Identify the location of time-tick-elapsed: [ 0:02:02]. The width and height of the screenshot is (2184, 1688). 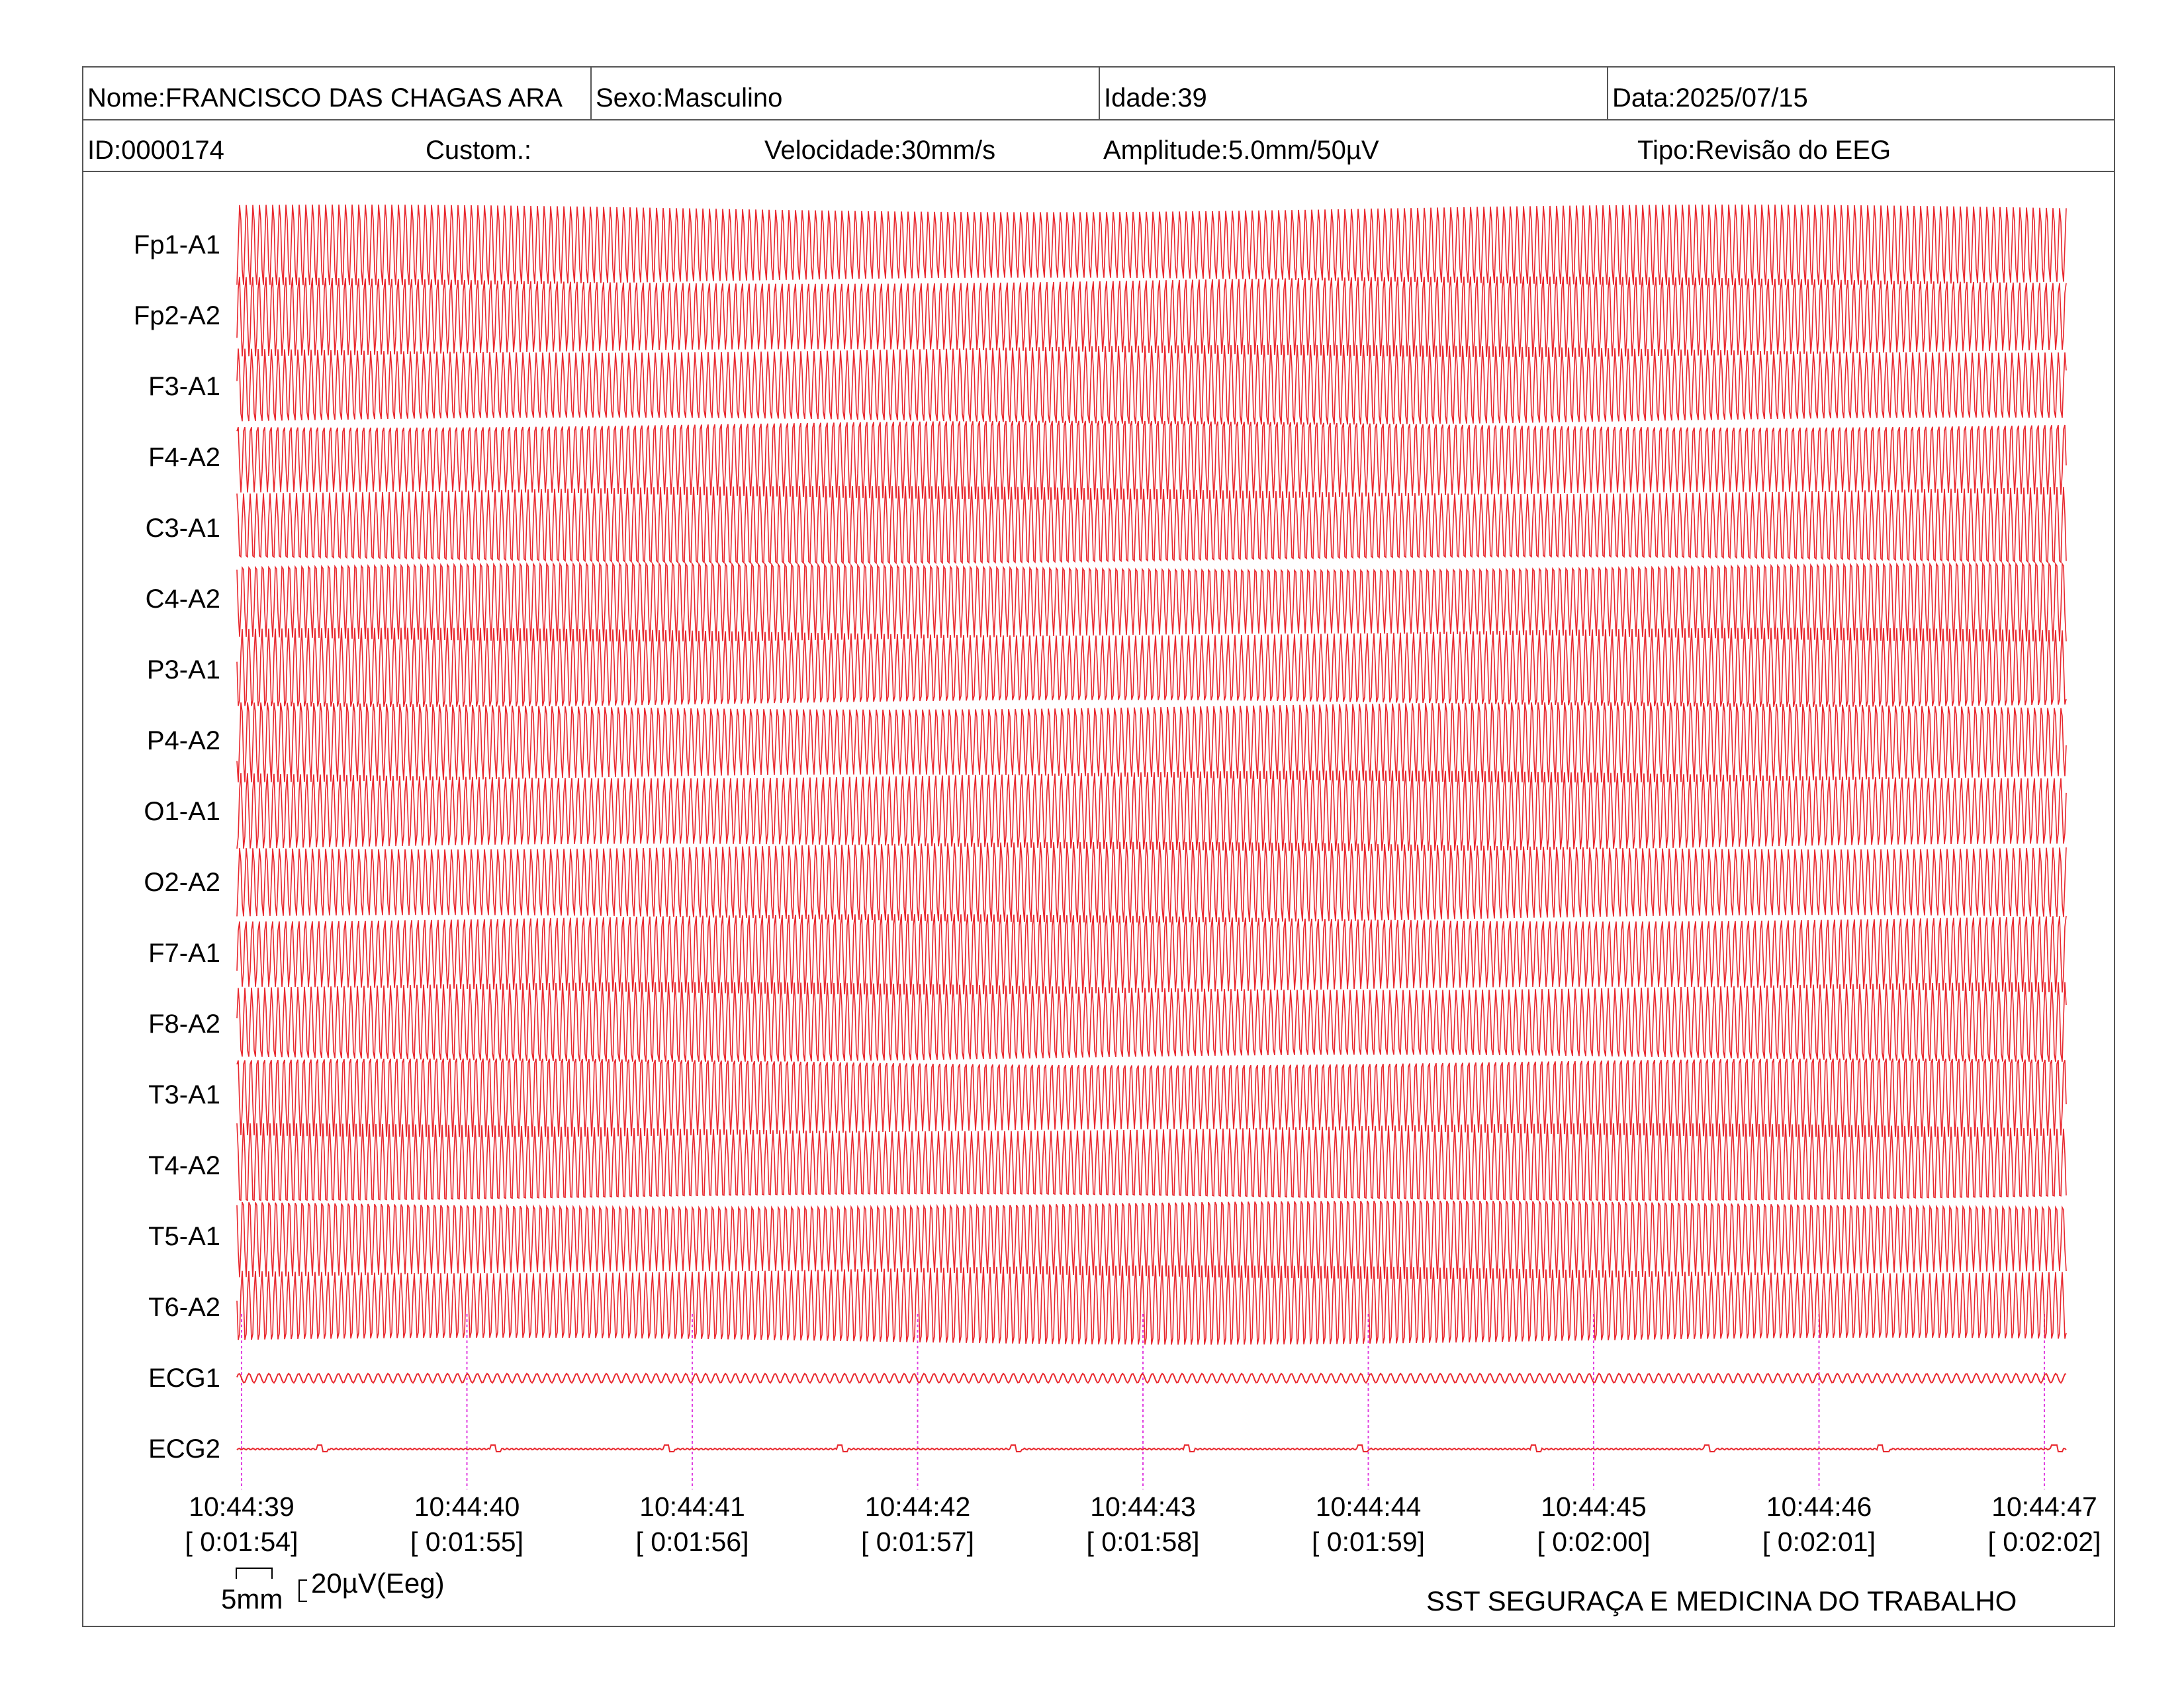
(2045, 1541).